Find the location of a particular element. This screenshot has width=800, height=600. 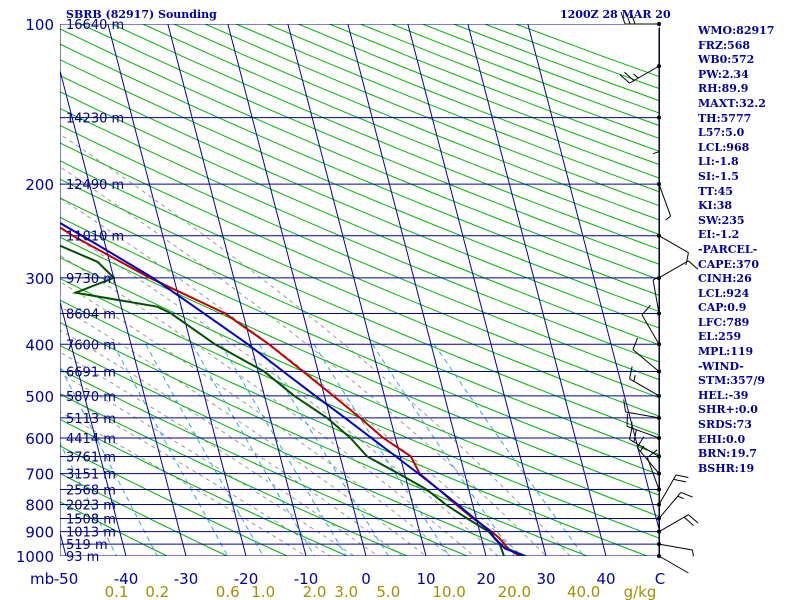

index-item: -PARCEL- is located at coordinates (728, 249).